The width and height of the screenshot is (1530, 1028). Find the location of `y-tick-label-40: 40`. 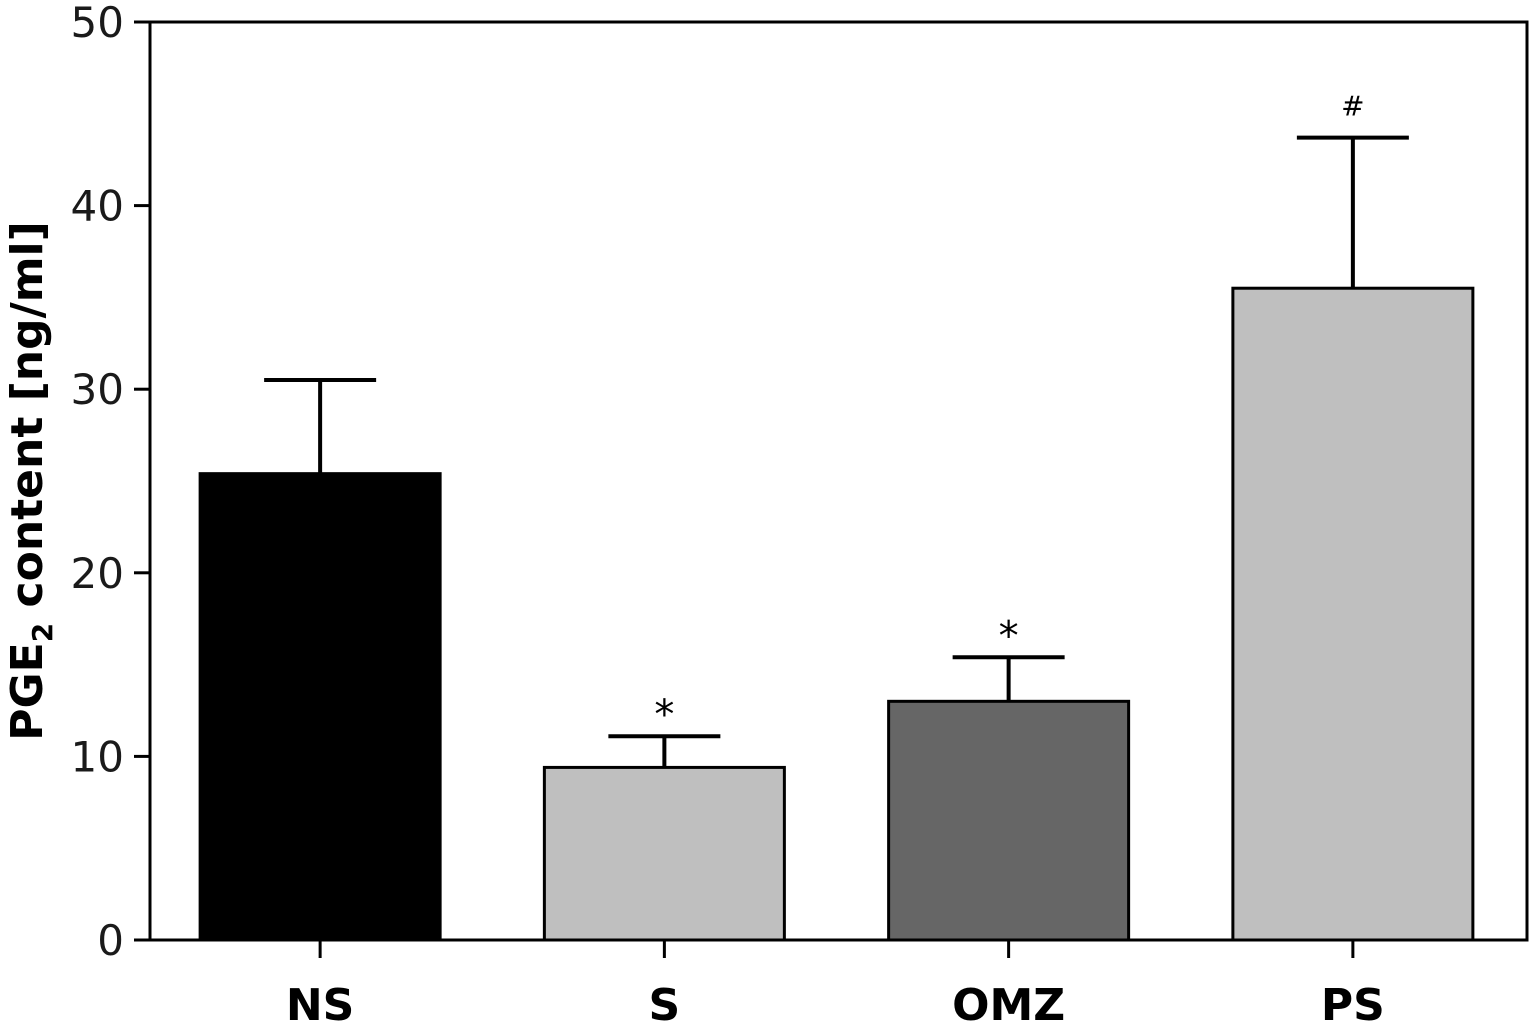

y-tick-label-40: 40 is located at coordinates (97, 206).